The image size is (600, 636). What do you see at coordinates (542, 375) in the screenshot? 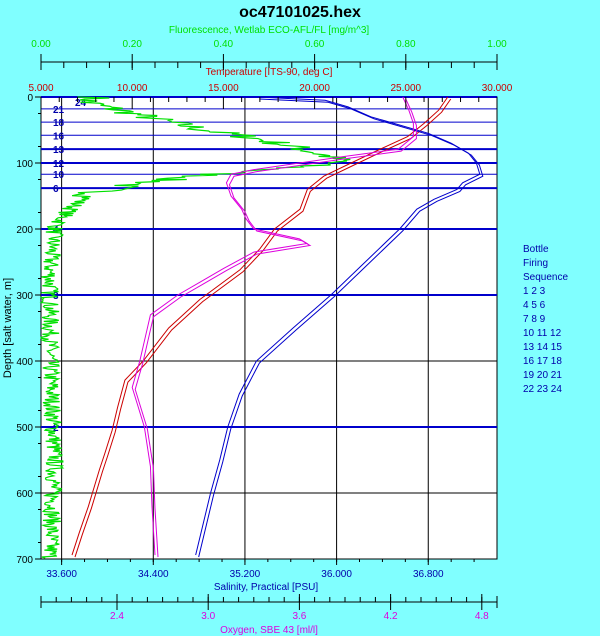
I see `legend-row: 19 20 21` at bounding box center [542, 375].